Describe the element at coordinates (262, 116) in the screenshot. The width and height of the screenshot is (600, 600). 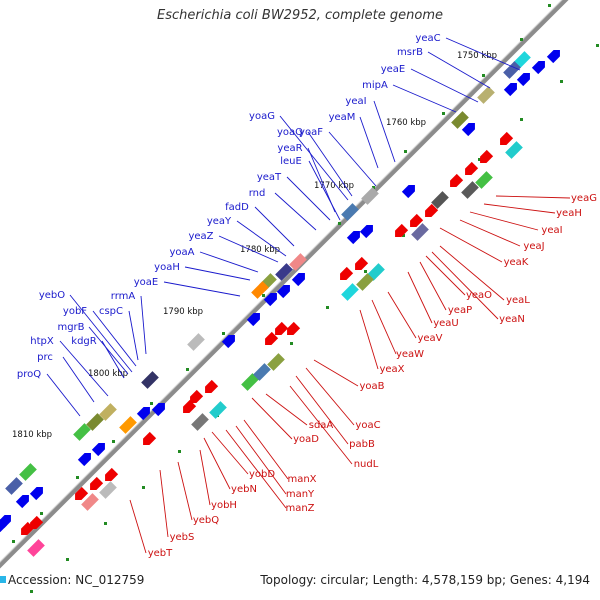
I see `gene-label-forward: yoaG` at that location.